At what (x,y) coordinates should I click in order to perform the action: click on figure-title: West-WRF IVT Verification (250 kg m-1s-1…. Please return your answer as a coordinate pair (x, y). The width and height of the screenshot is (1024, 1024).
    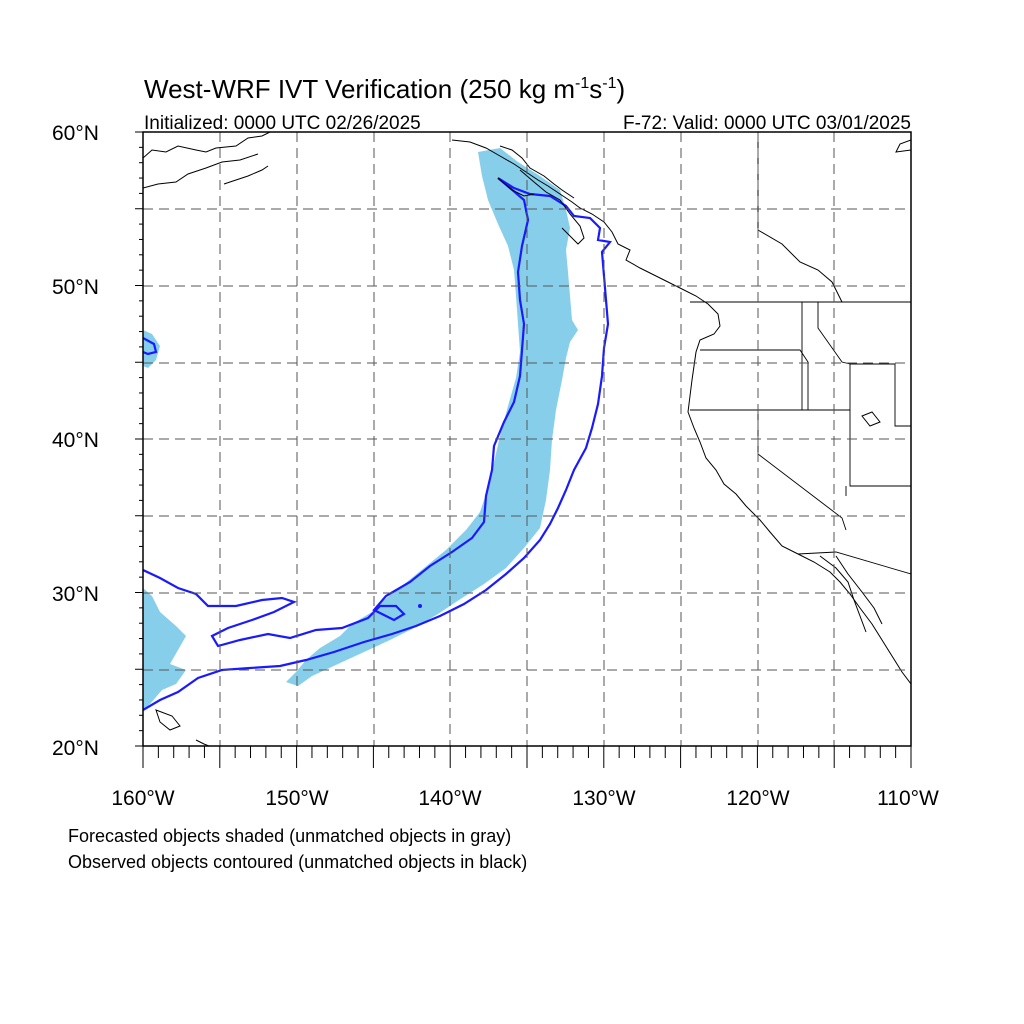
    Looking at the image, I should click on (384, 89).